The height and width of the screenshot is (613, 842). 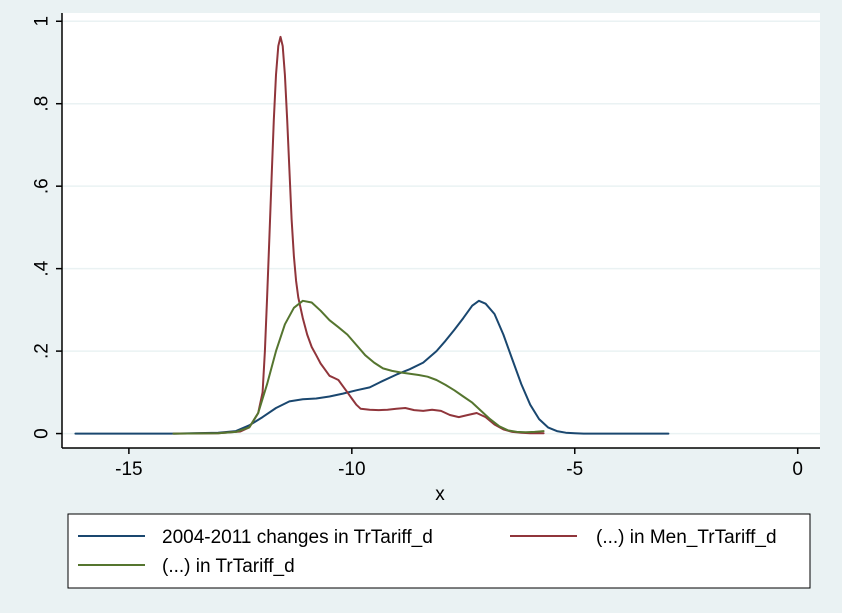 What do you see at coordinates (439, 551) in the screenshot?
I see `legend-box` at bounding box center [439, 551].